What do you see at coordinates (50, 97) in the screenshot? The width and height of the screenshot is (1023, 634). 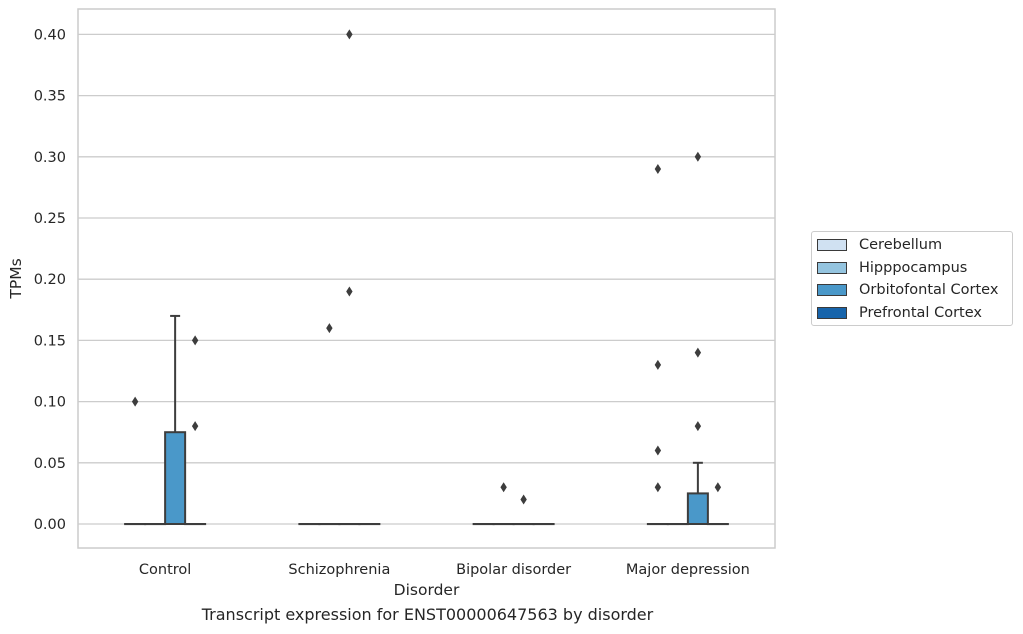 I see `y-tick-label: 0.35` at bounding box center [50, 97].